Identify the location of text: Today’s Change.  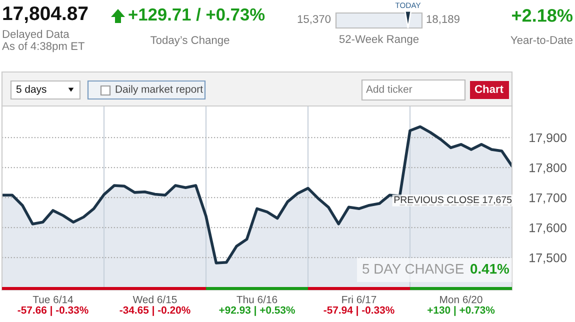
(190, 41).